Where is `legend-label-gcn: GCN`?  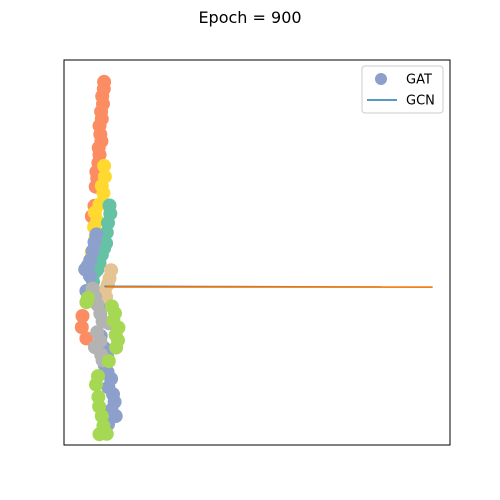 legend-label-gcn: GCN is located at coordinates (420, 101).